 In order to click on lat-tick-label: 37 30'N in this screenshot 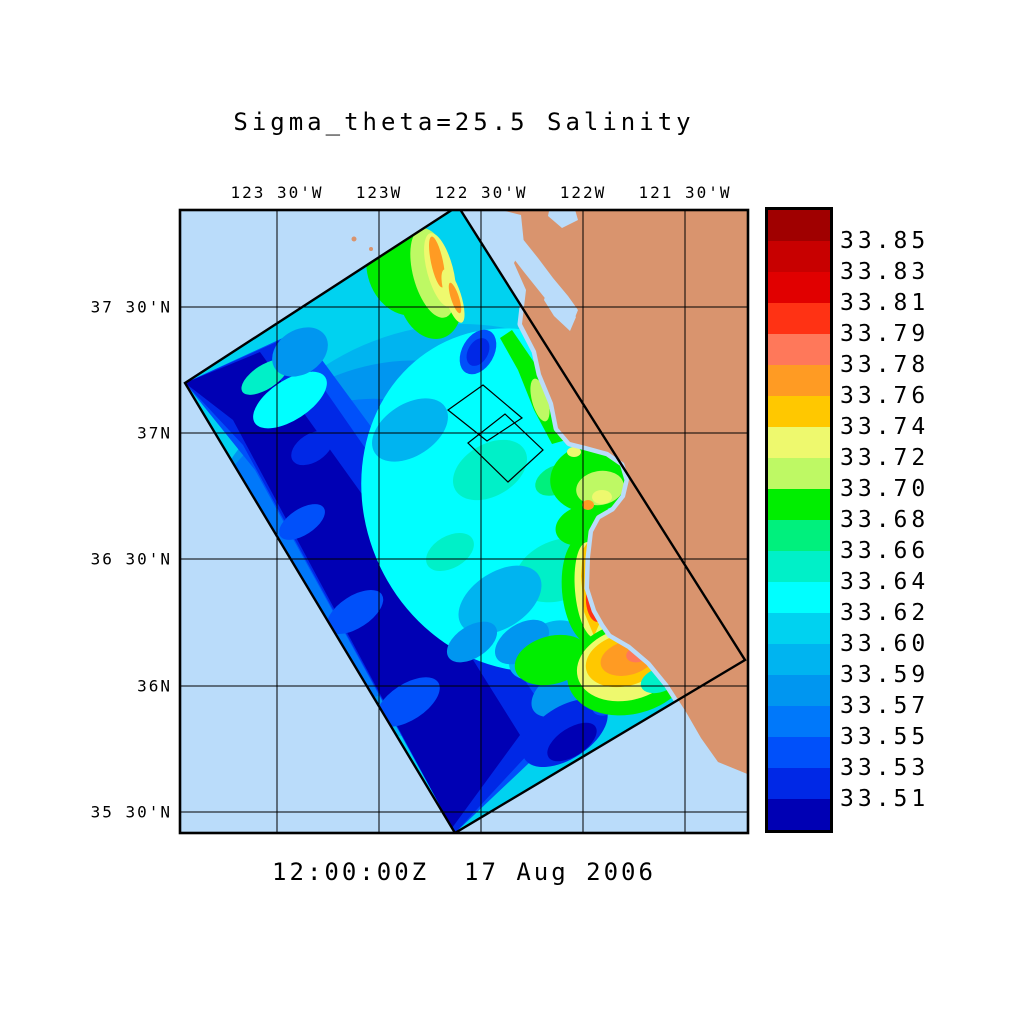, I will do `click(131, 307)`.